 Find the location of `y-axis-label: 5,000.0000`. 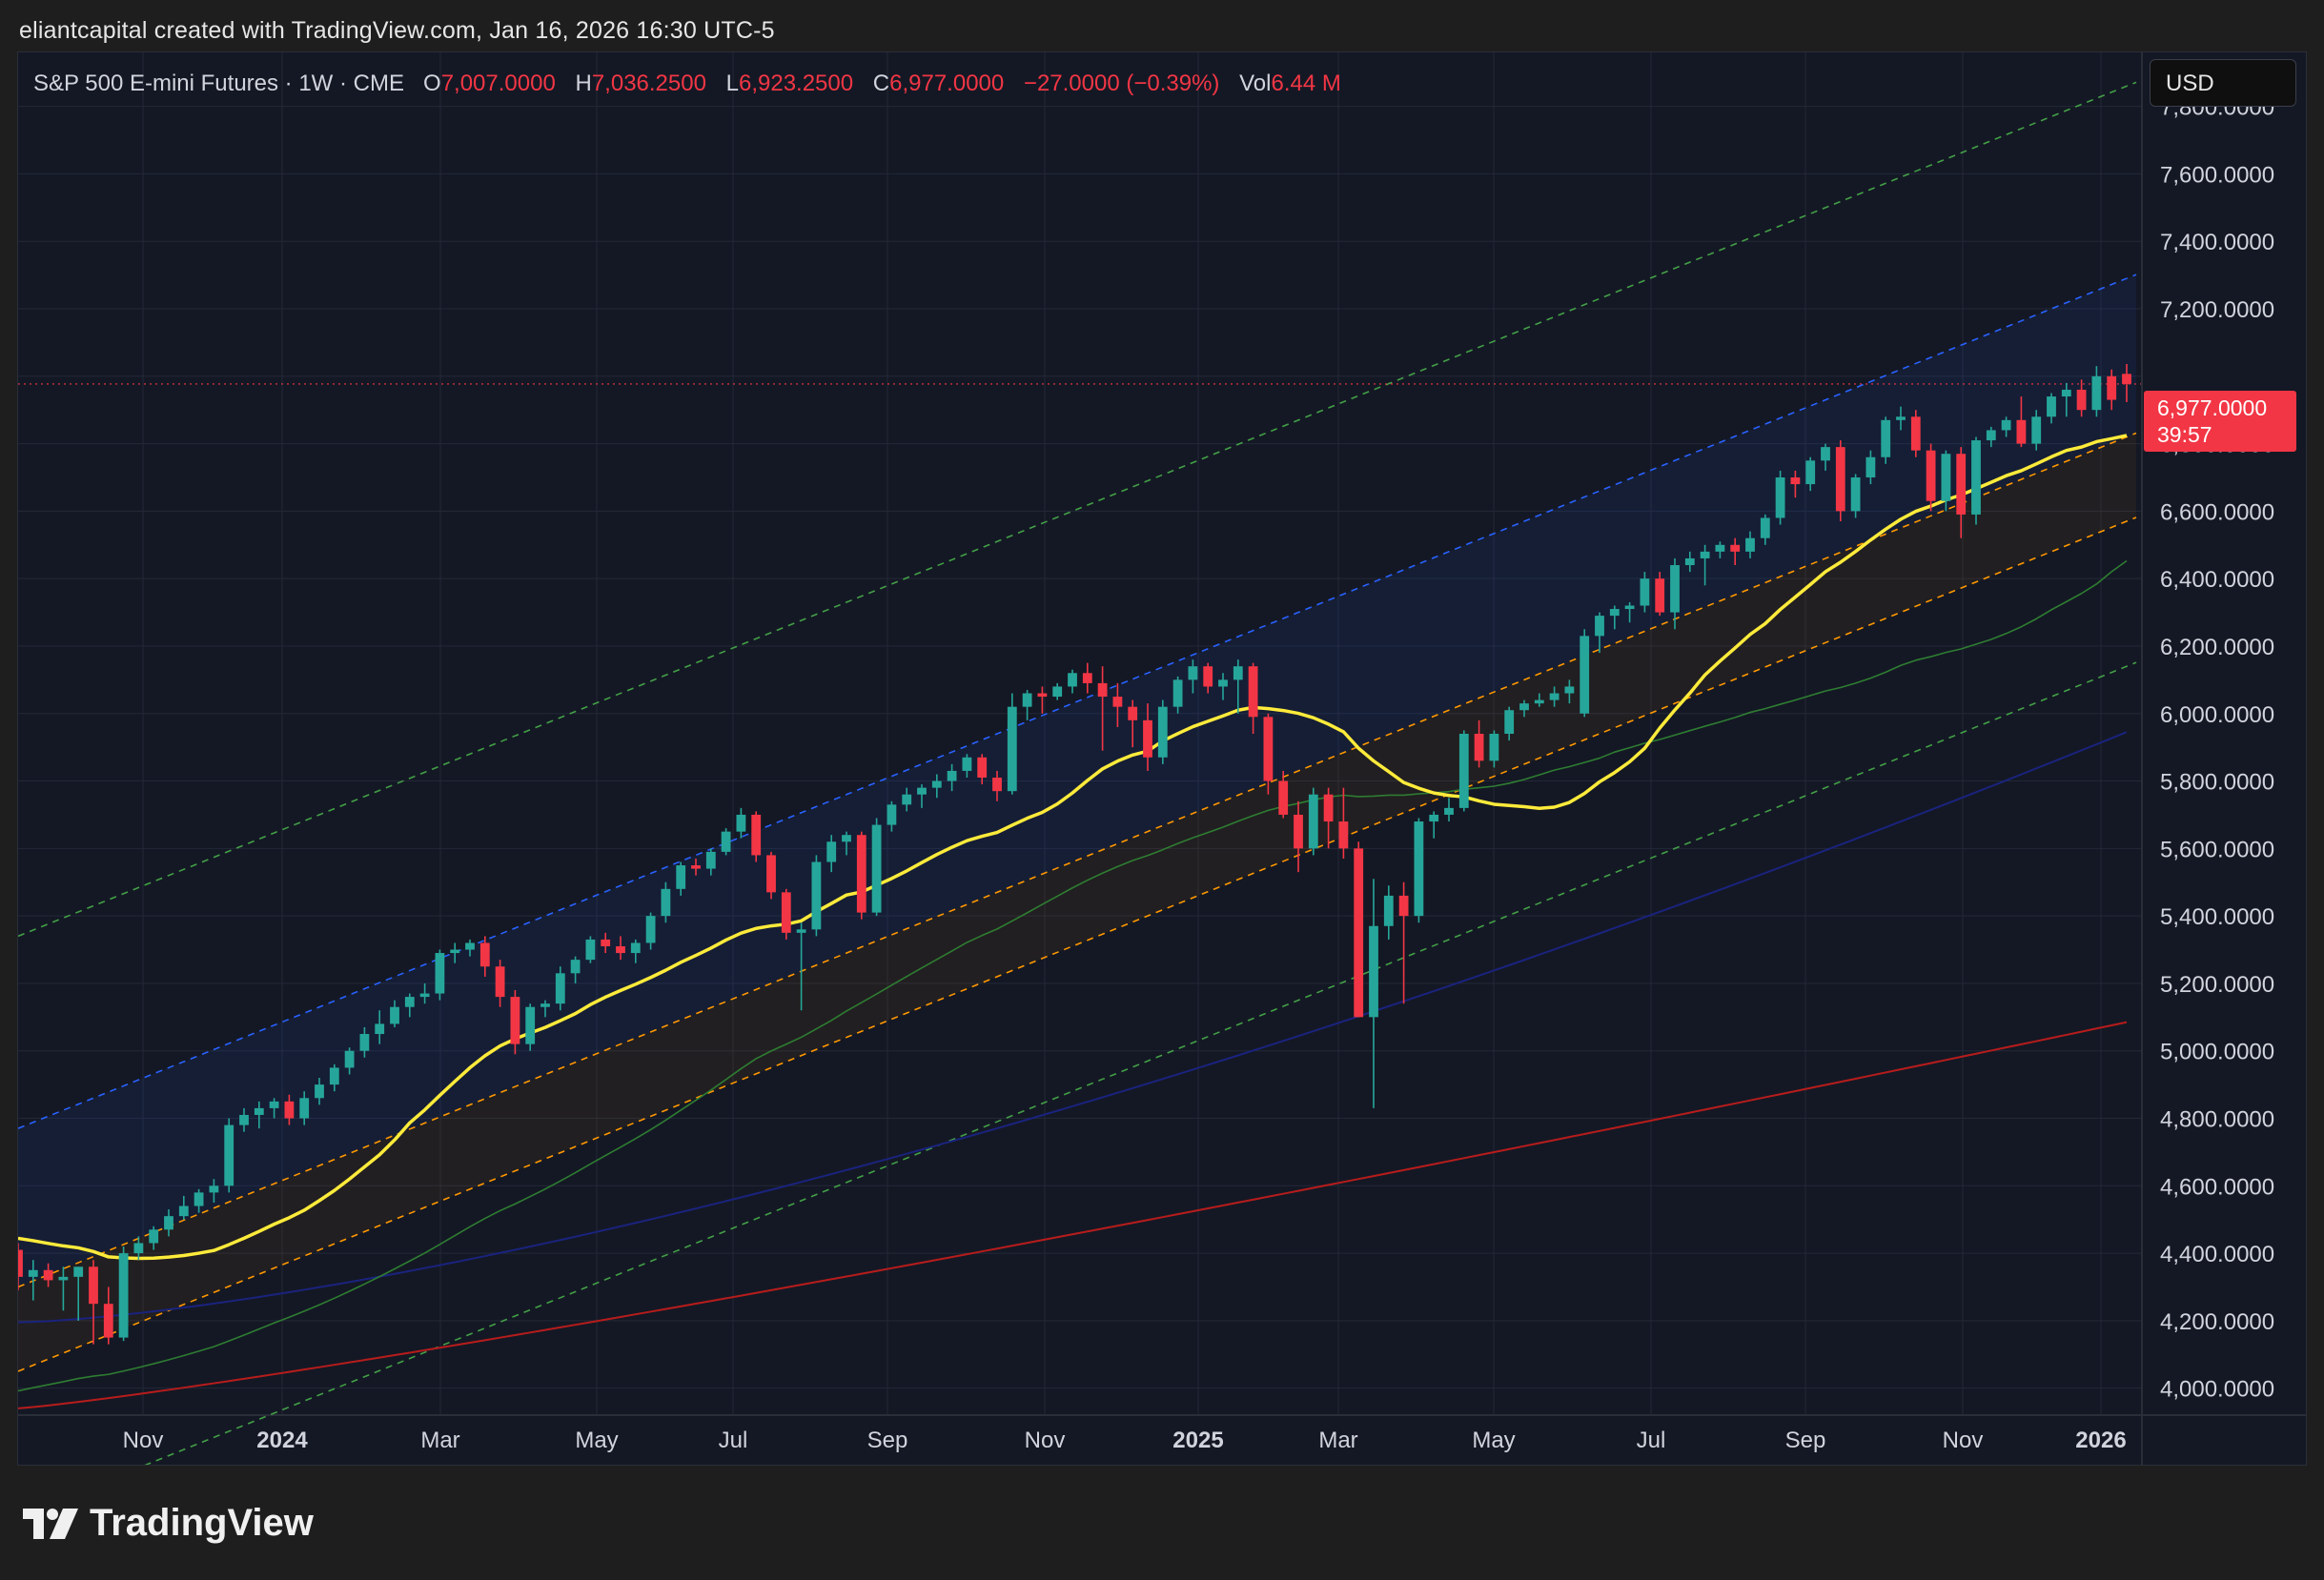

y-axis-label: 5,000.0000 is located at coordinates (2217, 1052).